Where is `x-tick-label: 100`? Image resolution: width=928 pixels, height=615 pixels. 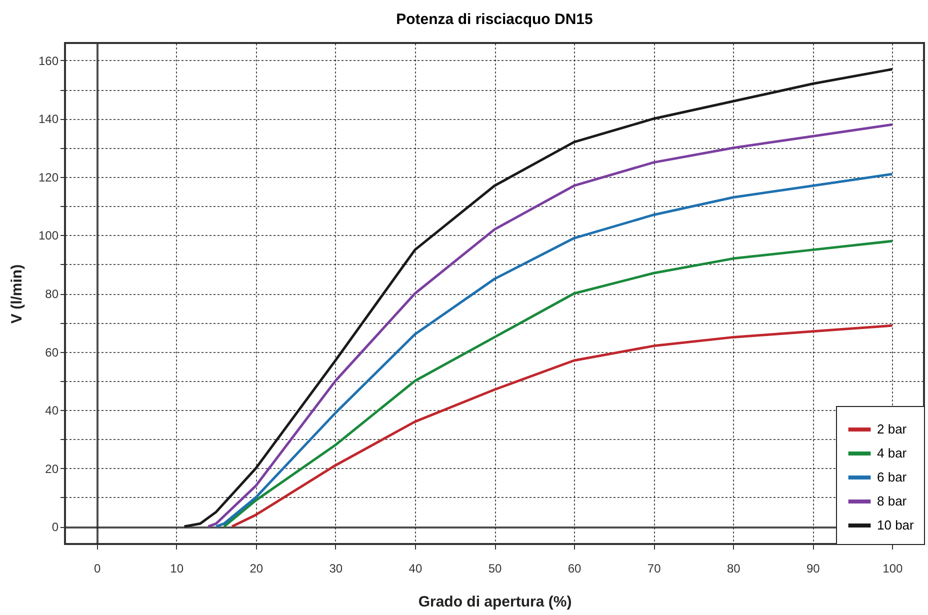
x-tick-label: 100 is located at coordinates (893, 569).